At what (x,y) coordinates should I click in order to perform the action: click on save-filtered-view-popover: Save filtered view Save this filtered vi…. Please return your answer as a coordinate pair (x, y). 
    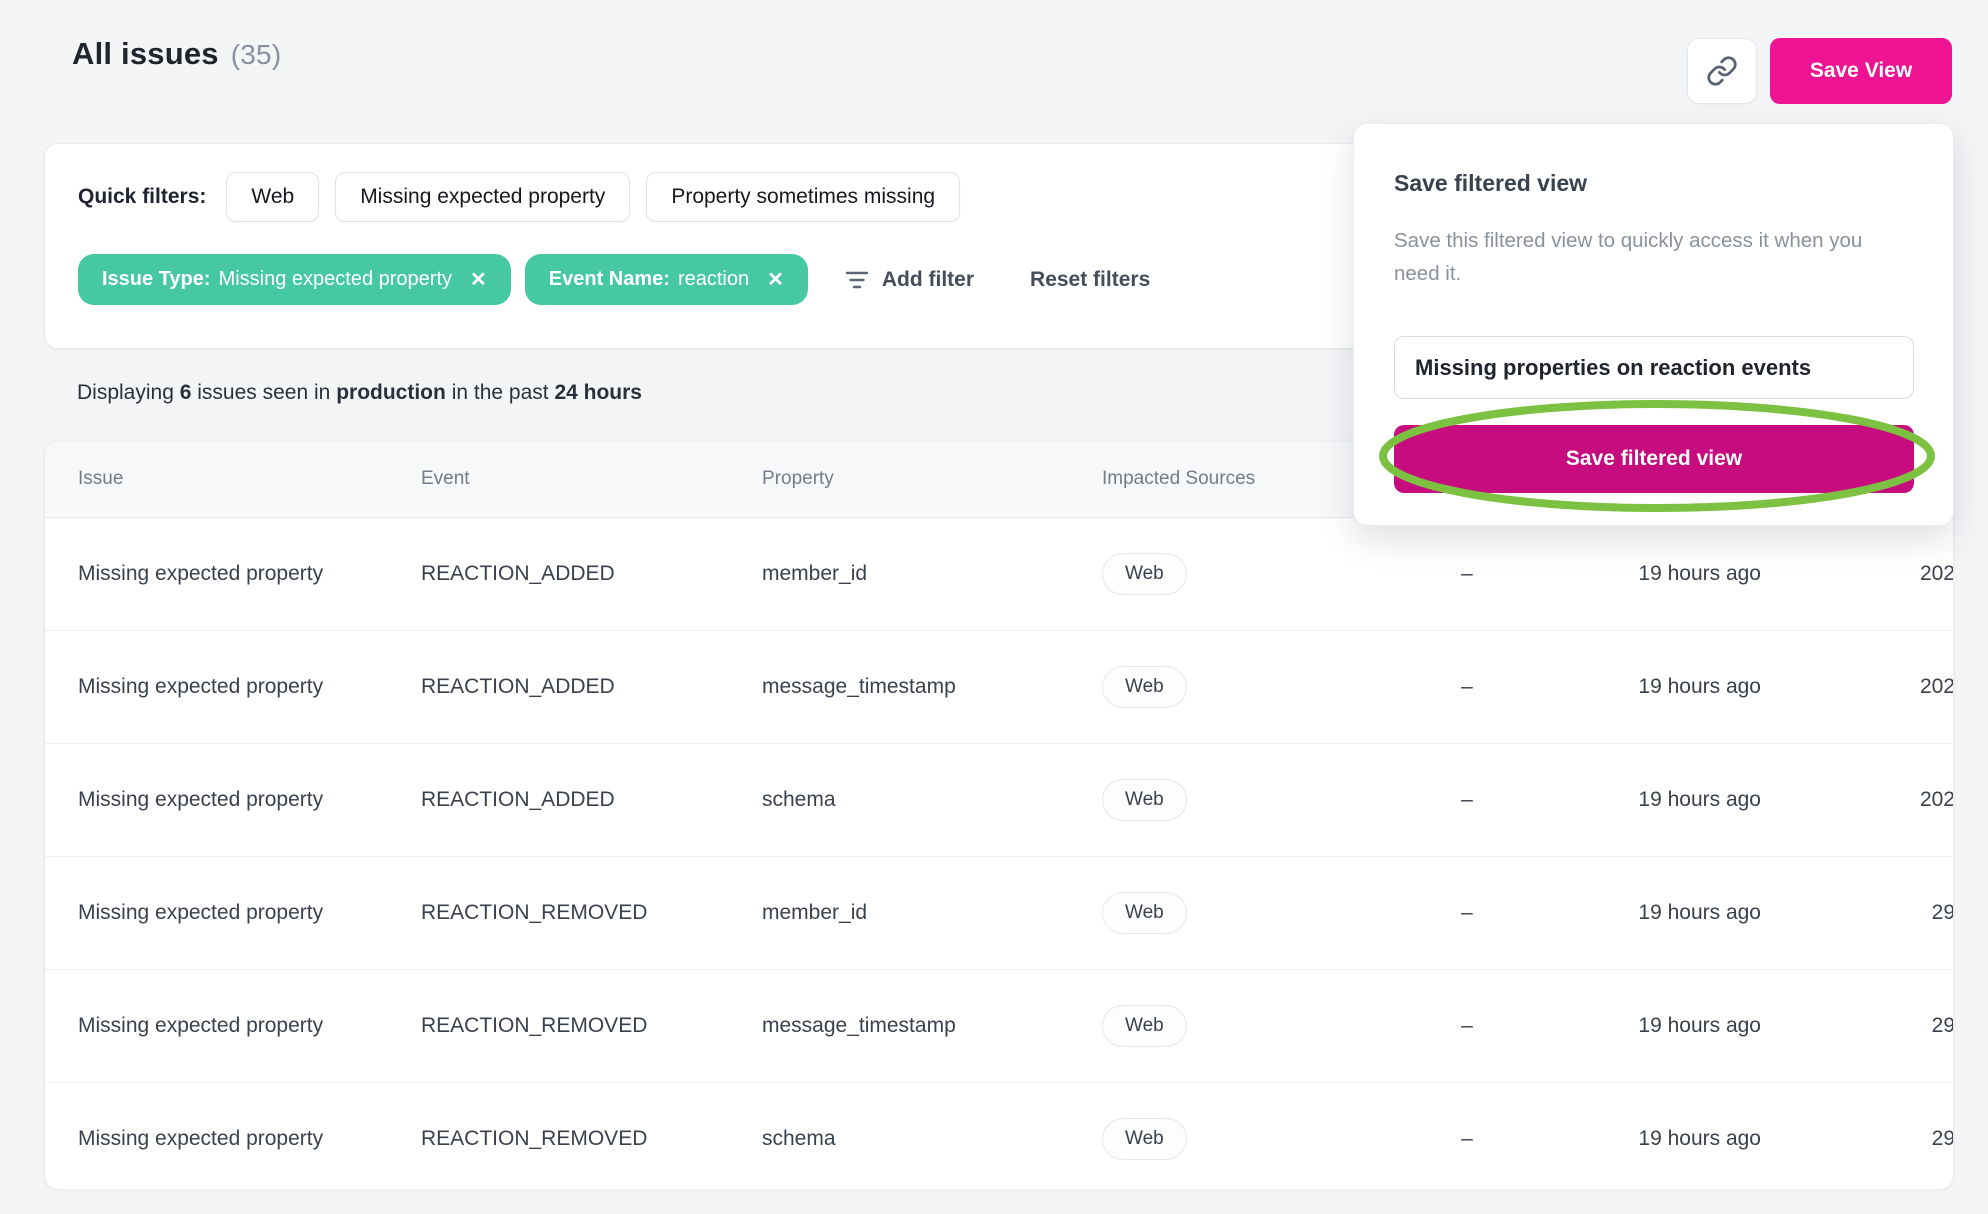
    Looking at the image, I should click on (1653, 324).